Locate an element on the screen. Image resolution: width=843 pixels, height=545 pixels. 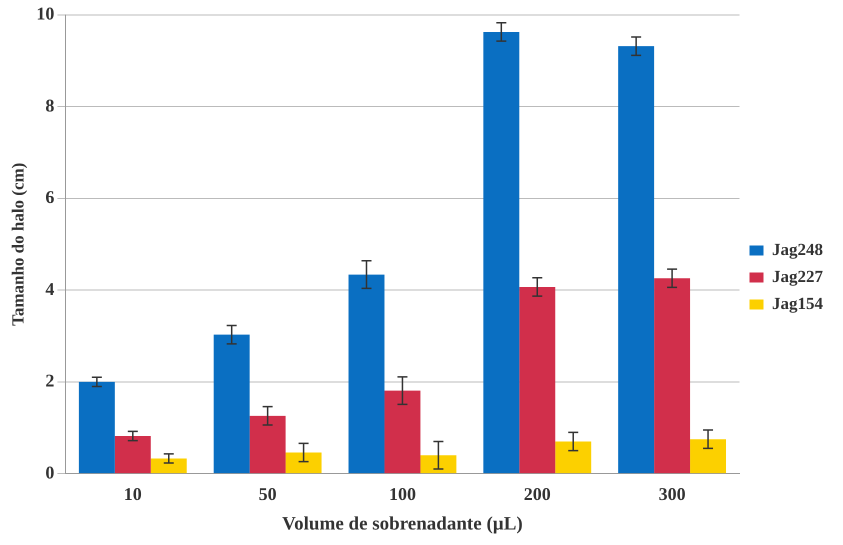
x-tick-label: 50 is located at coordinates (267, 494).